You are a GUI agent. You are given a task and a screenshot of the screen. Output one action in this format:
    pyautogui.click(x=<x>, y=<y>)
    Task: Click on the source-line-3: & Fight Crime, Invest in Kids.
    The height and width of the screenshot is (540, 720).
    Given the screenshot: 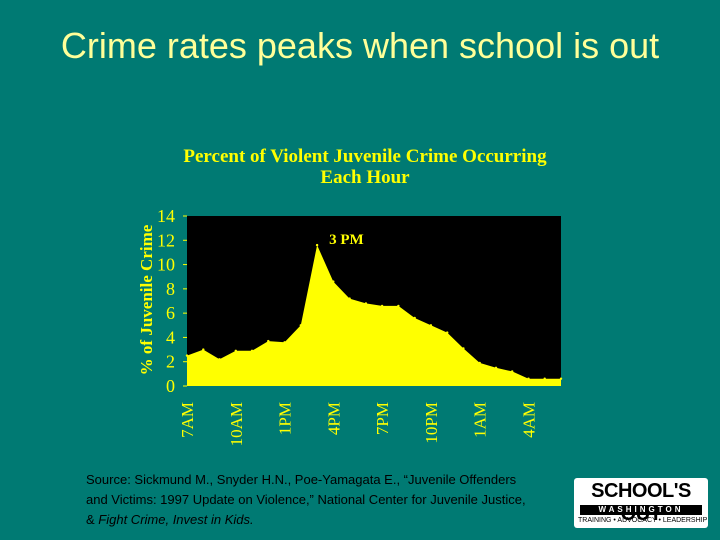 What is the action you would take?
    pyautogui.click(x=336, y=520)
    